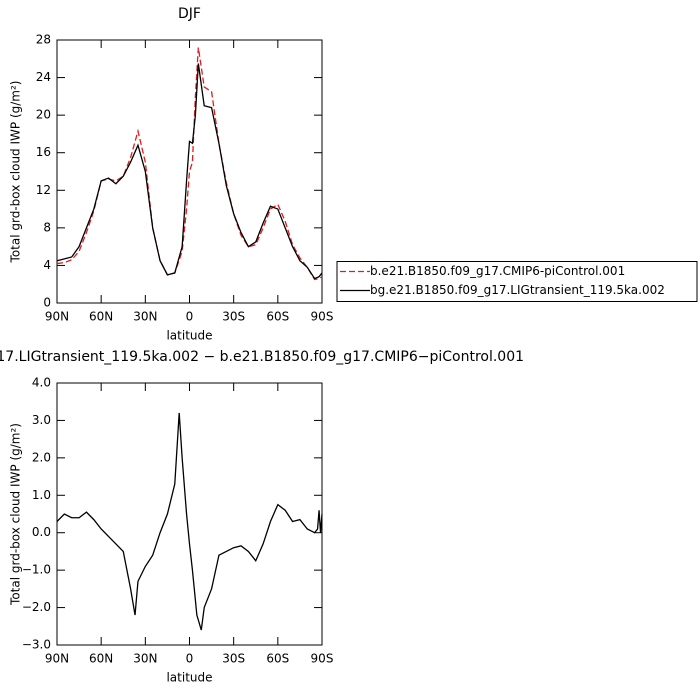 Image resolution: width=700 pixels, height=700 pixels. What do you see at coordinates (497, 271) in the screenshot?
I see `legend-label: b.e21.B1850.f09_g17.CMIP6-piControl.001` at bounding box center [497, 271].